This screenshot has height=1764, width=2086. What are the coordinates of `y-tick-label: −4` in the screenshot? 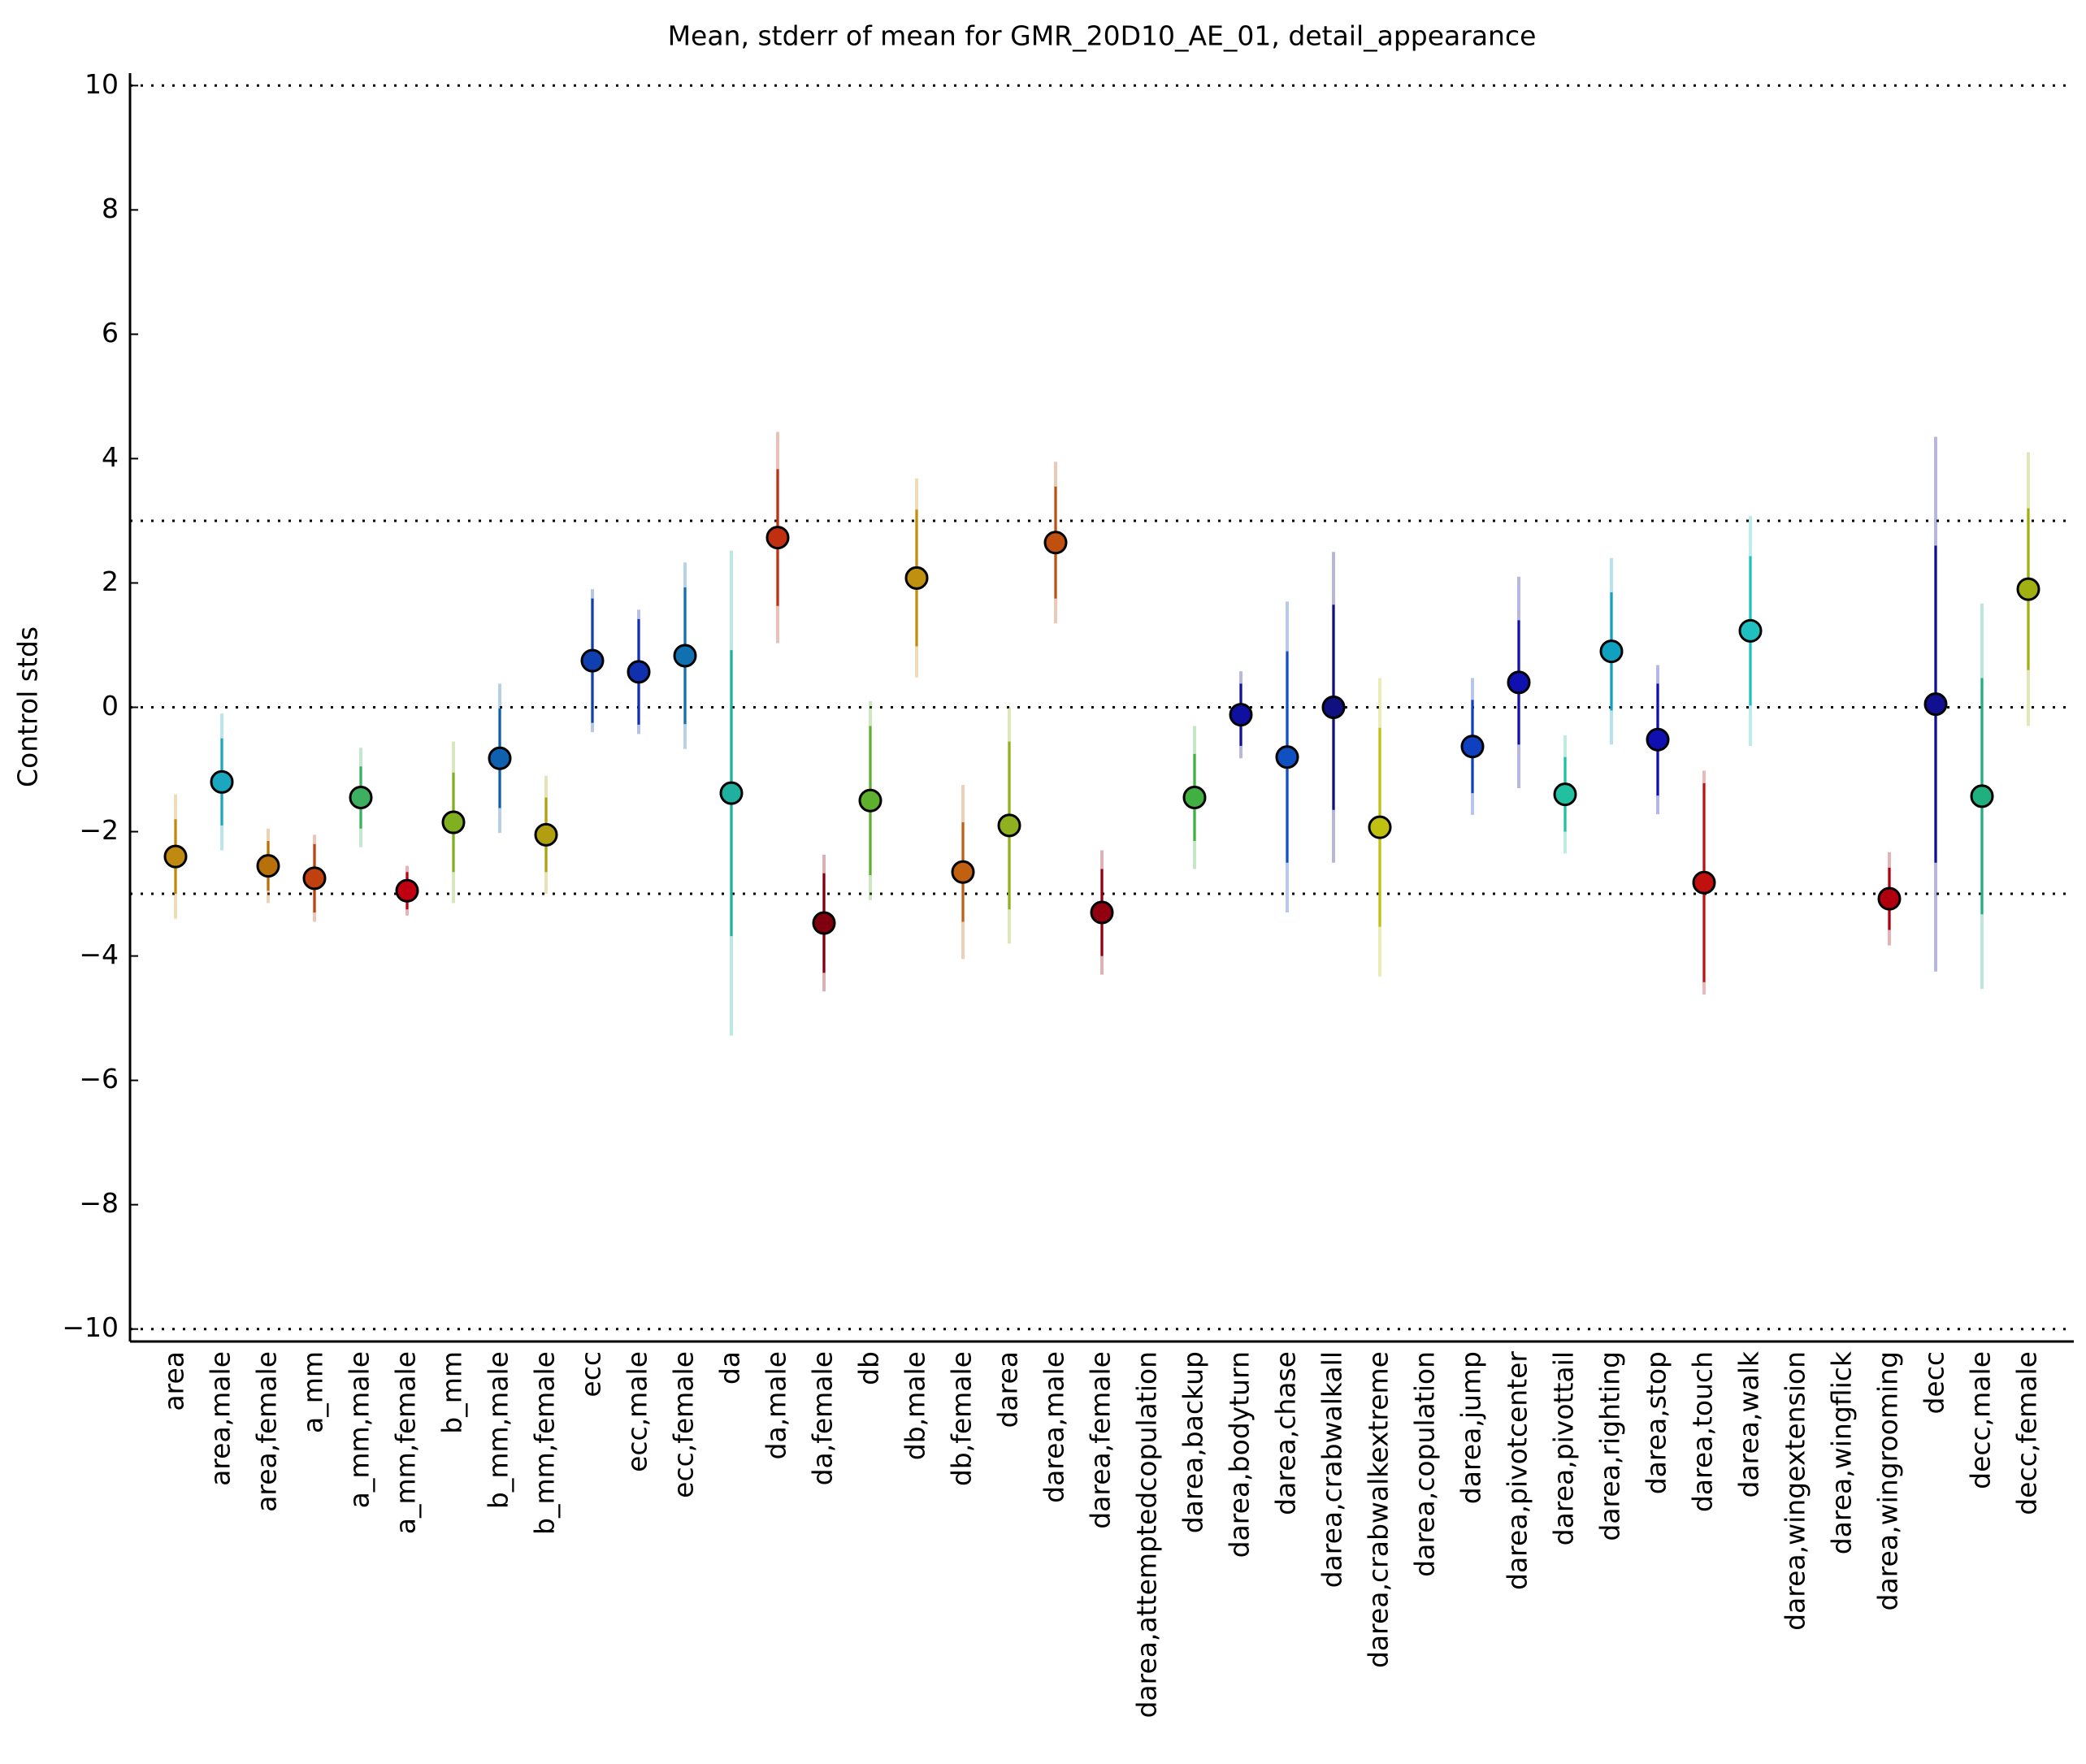 It's located at (99, 954).